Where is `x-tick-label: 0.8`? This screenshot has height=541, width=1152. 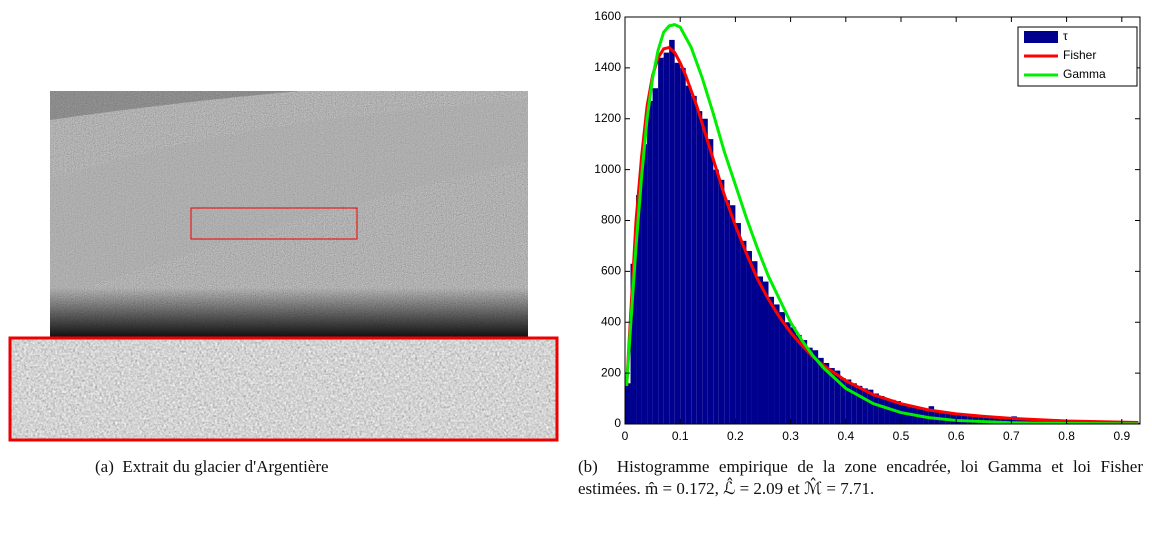 x-tick-label: 0.8 is located at coordinates (1066, 436).